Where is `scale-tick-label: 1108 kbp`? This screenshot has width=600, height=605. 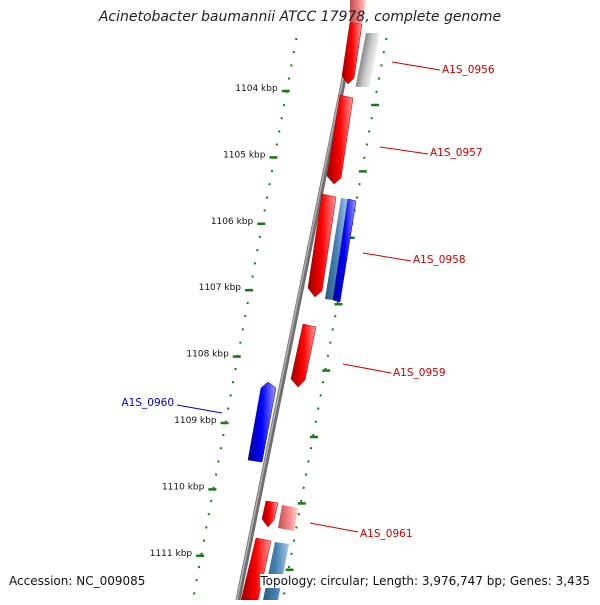
scale-tick-label: 1108 kbp is located at coordinates (207, 355).